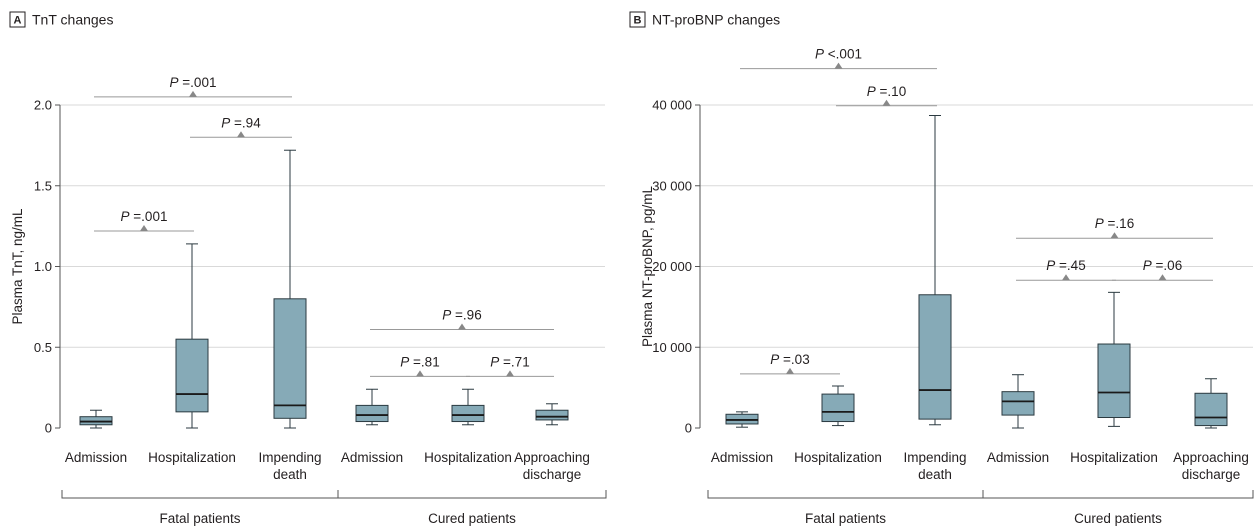 This screenshot has height=529, width=1256. Describe the element at coordinates (514, 361) in the screenshot. I see `p-value: =.71` at that location.